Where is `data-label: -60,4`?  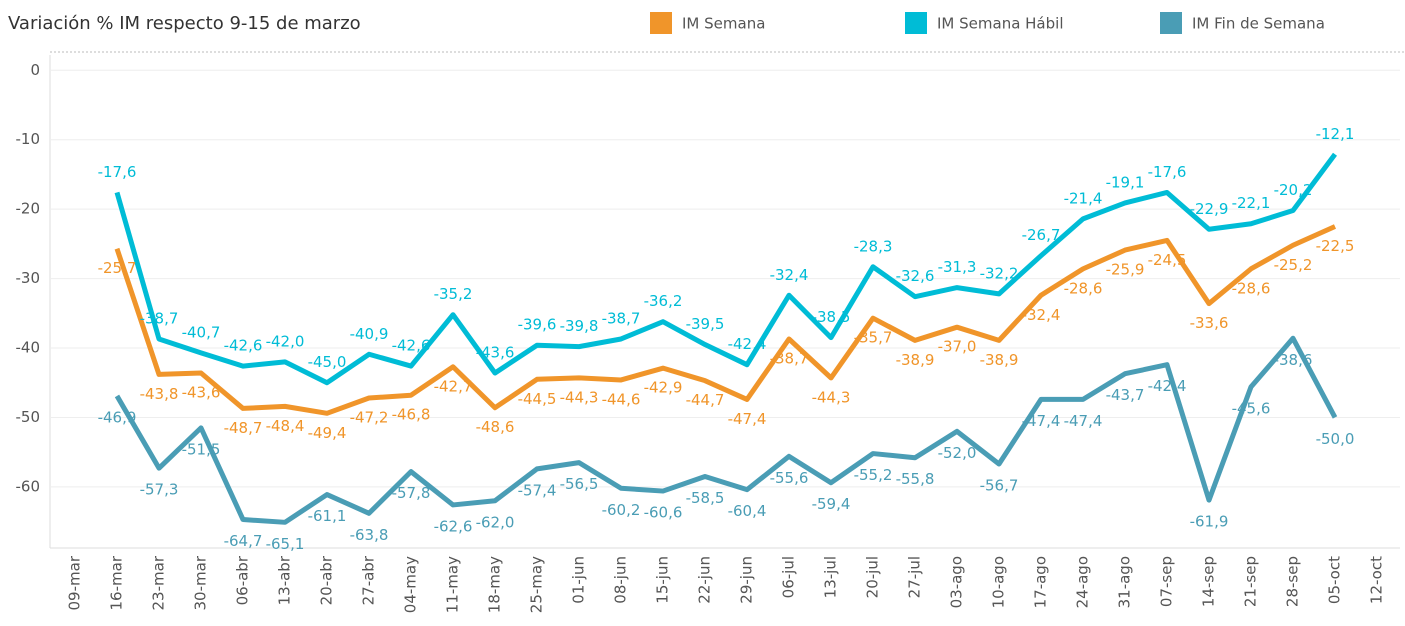
data-label: -60,4 is located at coordinates (747, 511).